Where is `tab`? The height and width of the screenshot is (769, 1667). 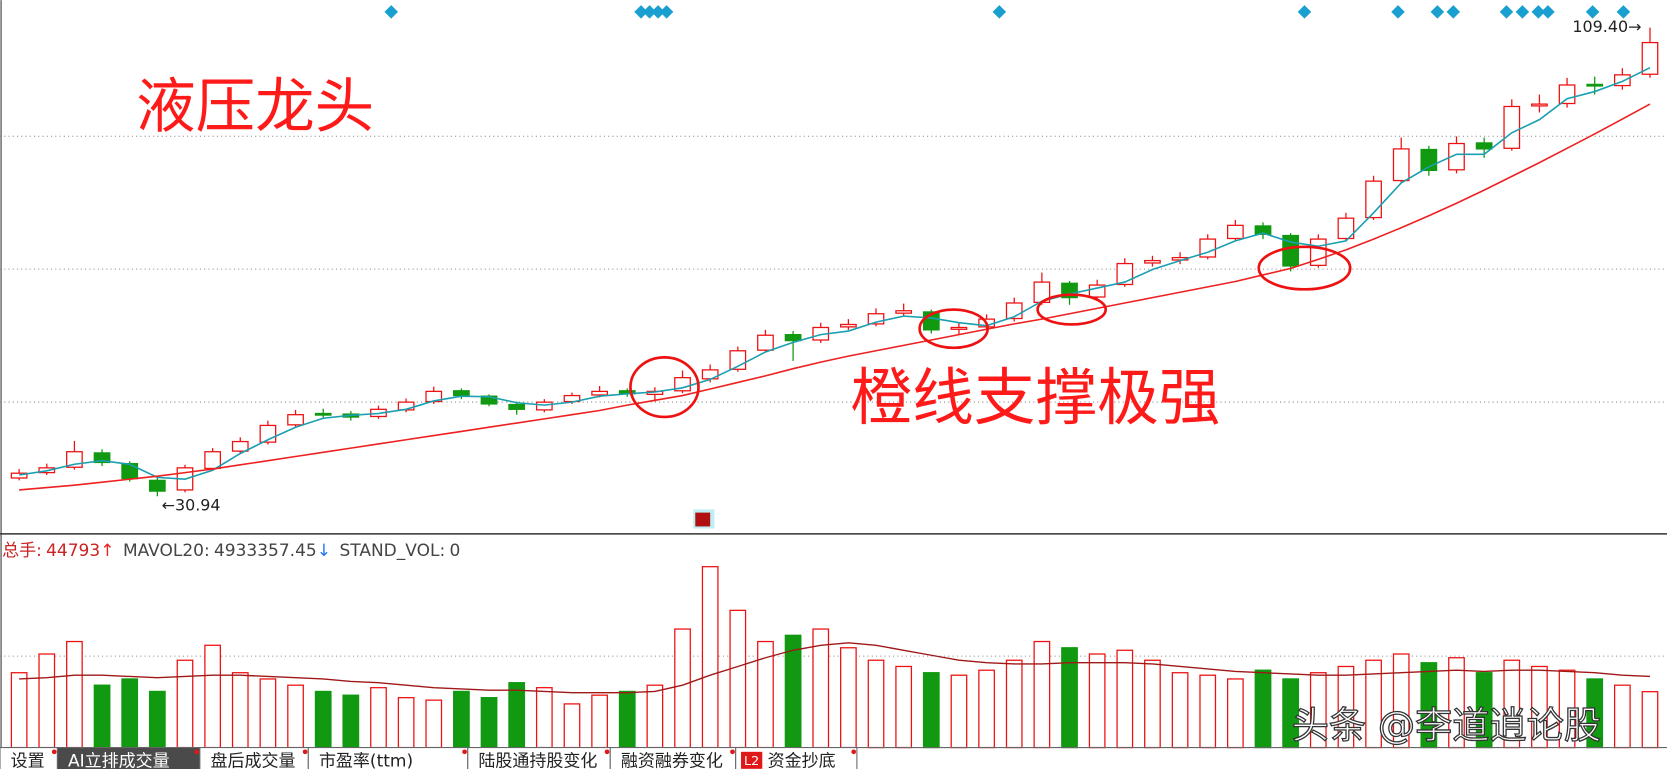
tab is located at coordinates (796, 758).